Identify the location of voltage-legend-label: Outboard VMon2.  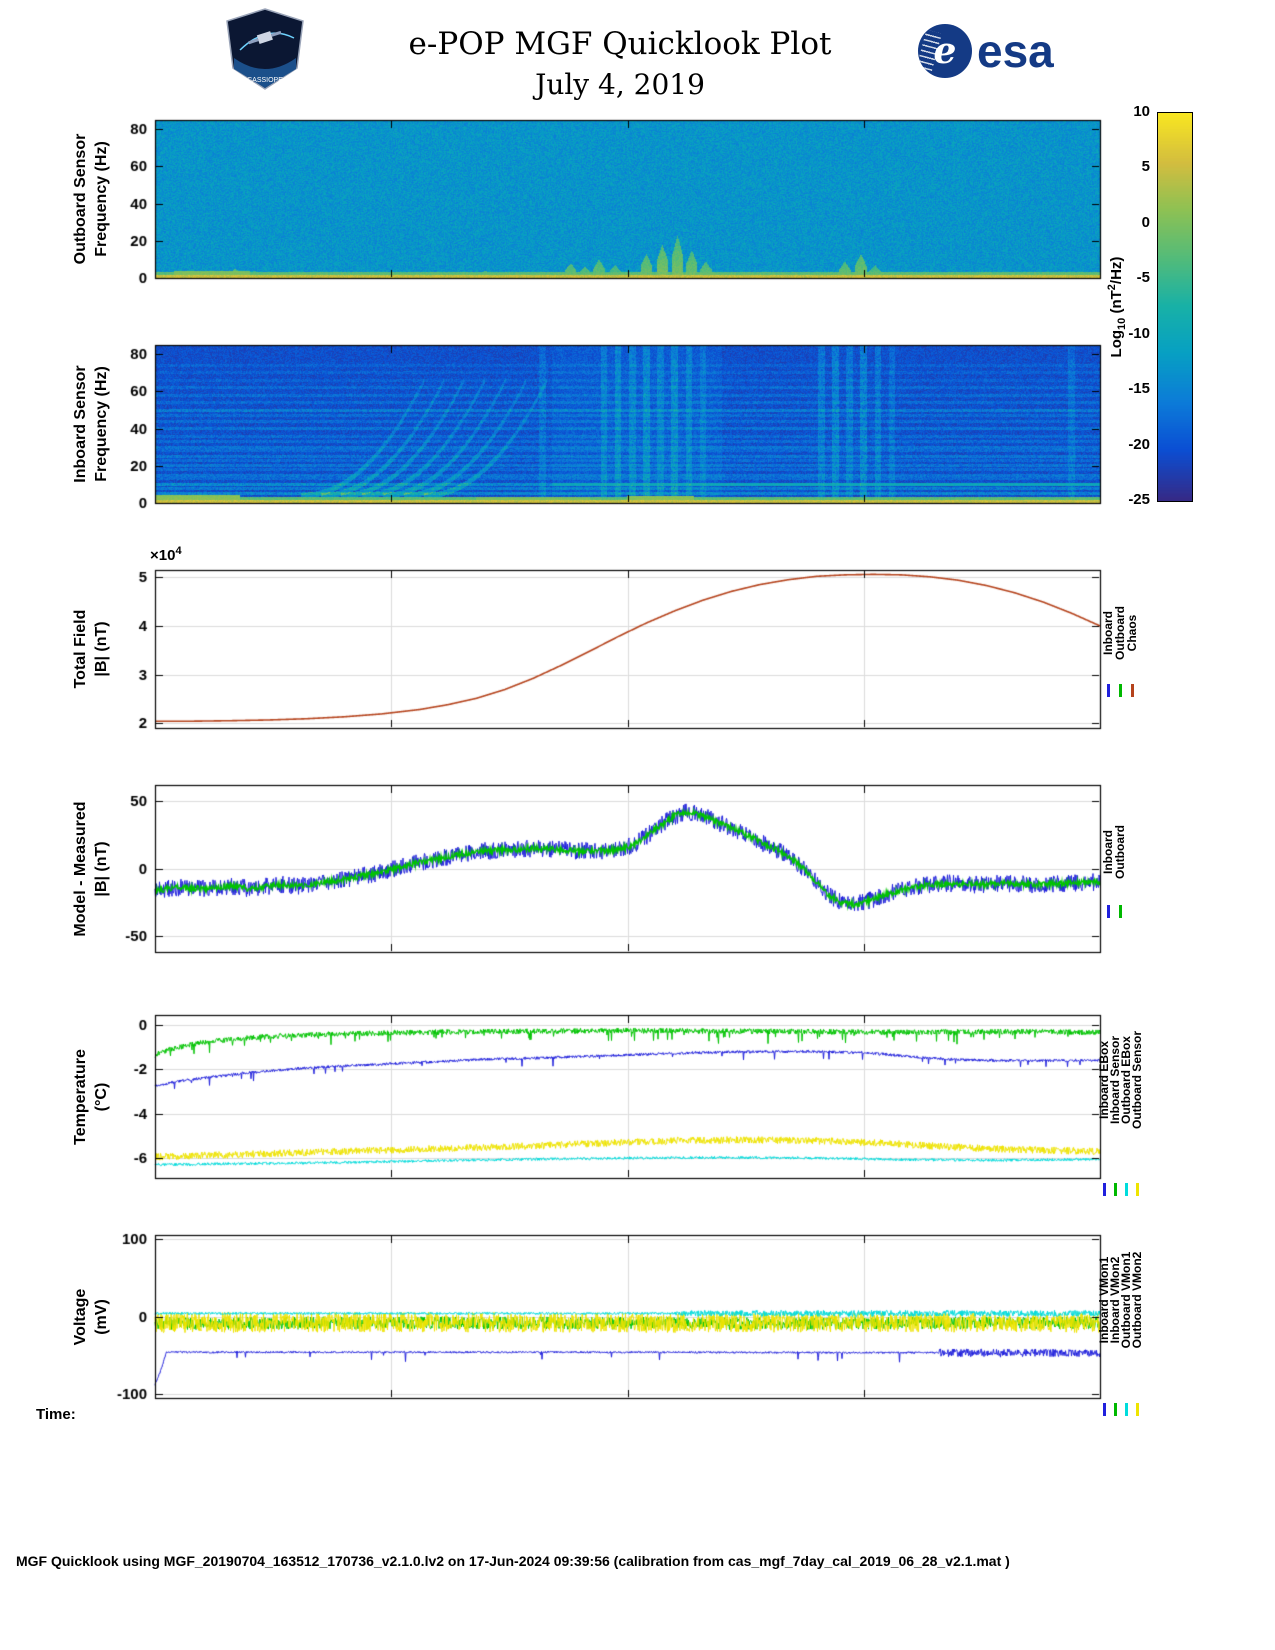
(1137, 1300).